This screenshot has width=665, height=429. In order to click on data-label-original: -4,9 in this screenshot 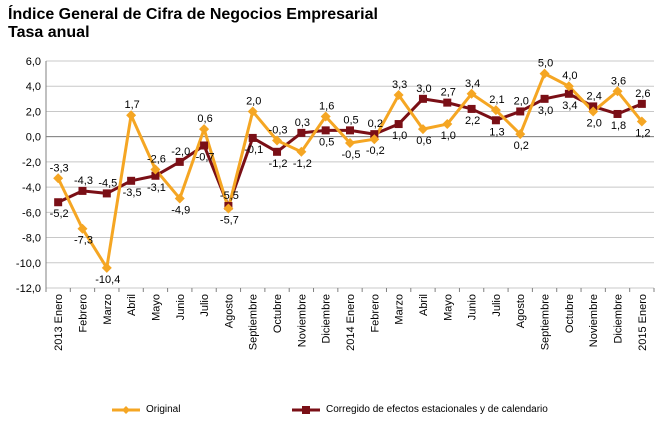, I will do `click(180, 210)`.